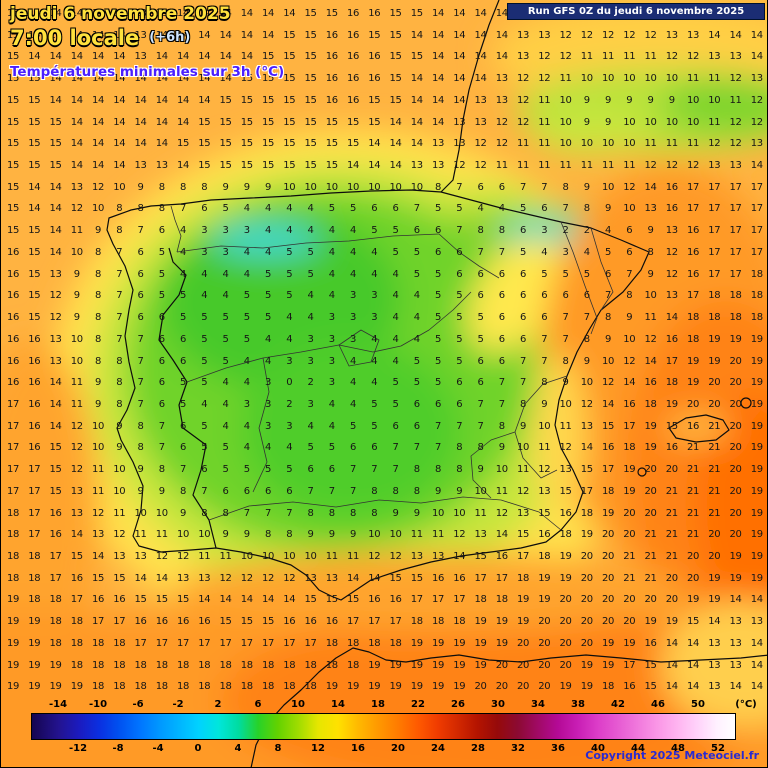  Describe the element at coordinates (78, 748) in the screenshot. I see `scale-tick-label: -12` at that location.